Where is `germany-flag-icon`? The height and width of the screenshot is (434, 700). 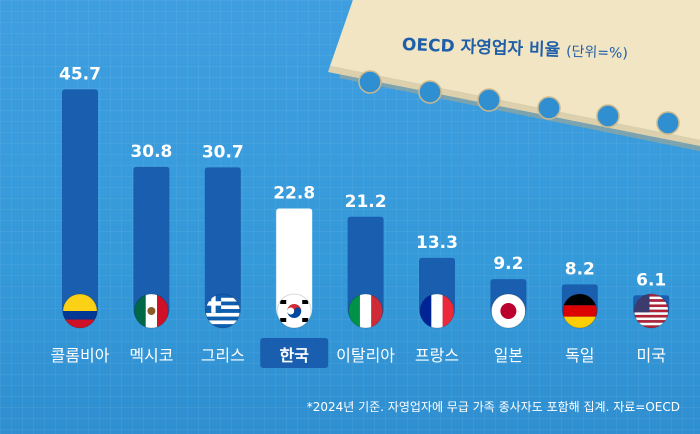 germany-flag-icon is located at coordinates (580, 311).